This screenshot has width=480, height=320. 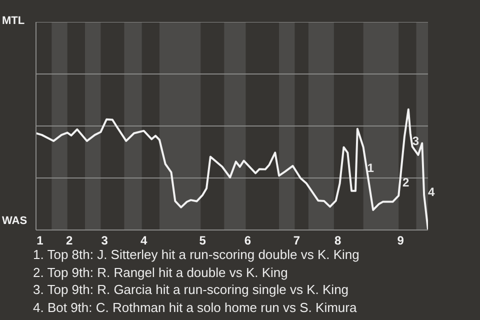 I want to click on text: MTL, so click(x=13, y=21).